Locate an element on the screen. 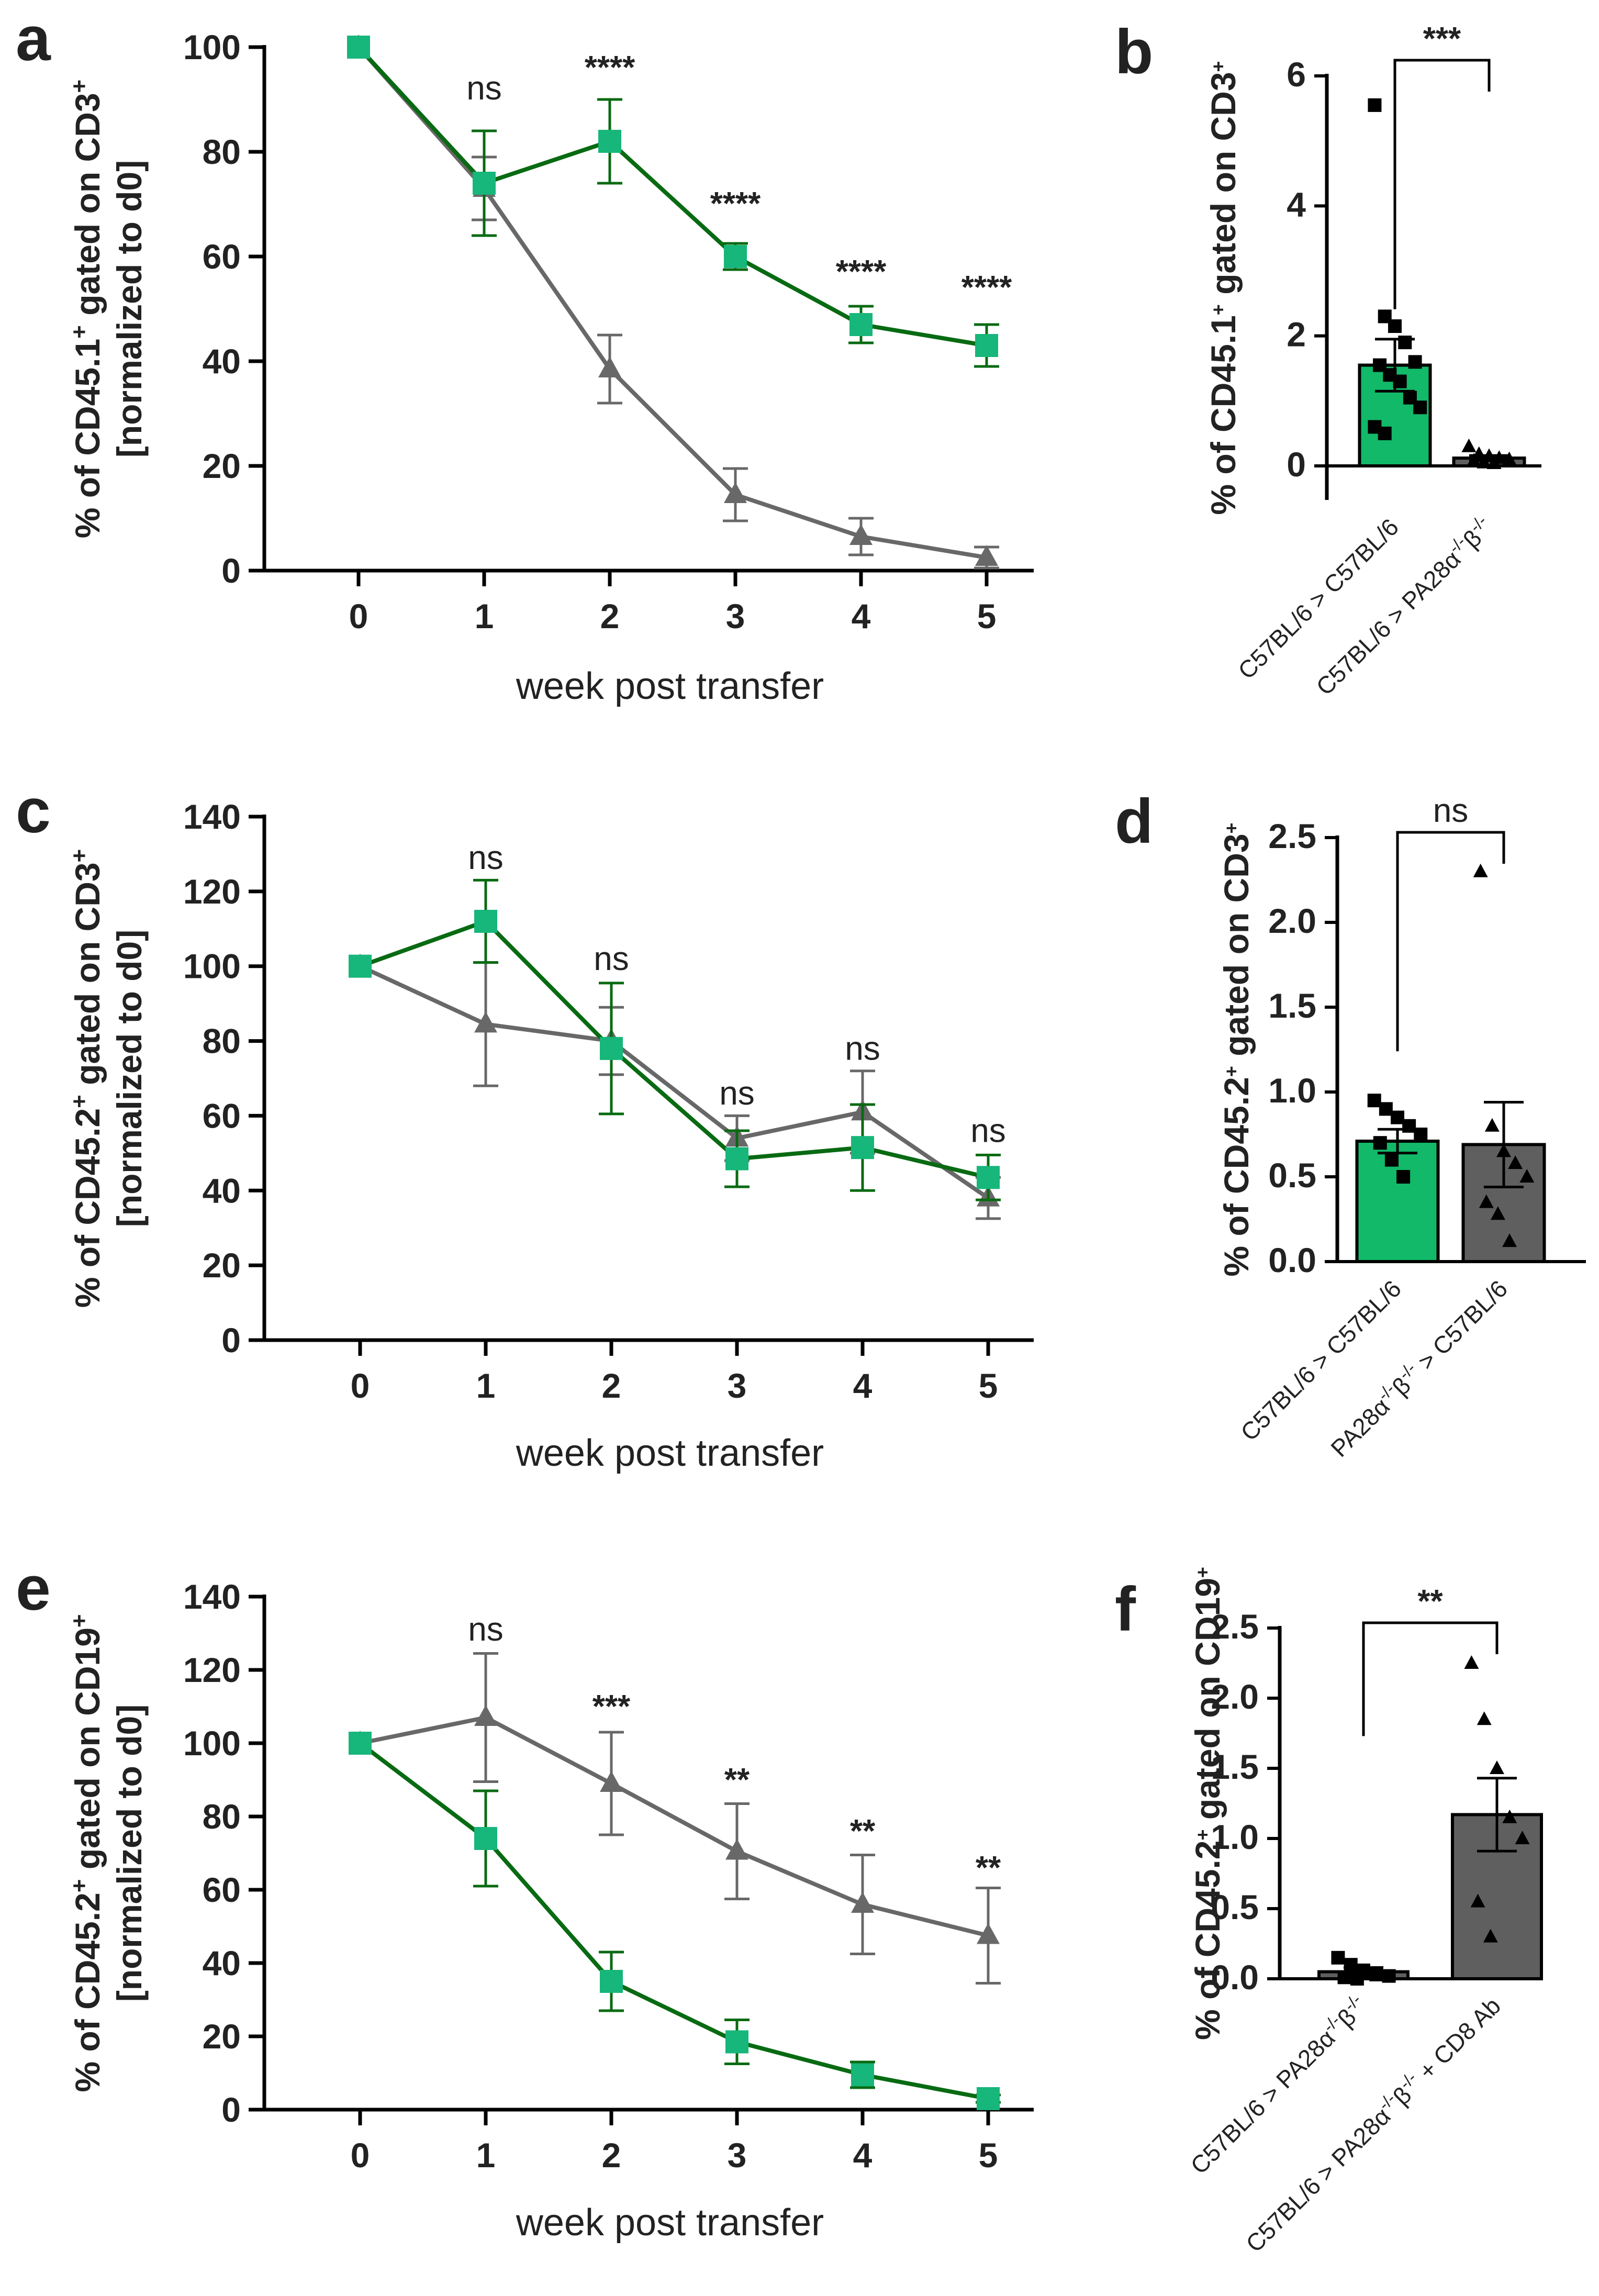 The image size is (1599, 2296). y-axis-label-line2: [normalized to d0] is located at coordinates (129, 309).